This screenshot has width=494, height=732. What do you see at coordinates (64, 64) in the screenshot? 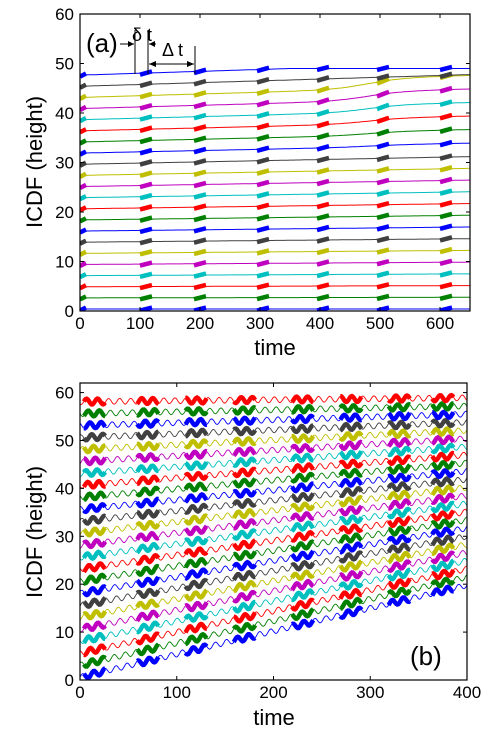
I see `y-tick-label: 50` at bounding box center [64, 64].